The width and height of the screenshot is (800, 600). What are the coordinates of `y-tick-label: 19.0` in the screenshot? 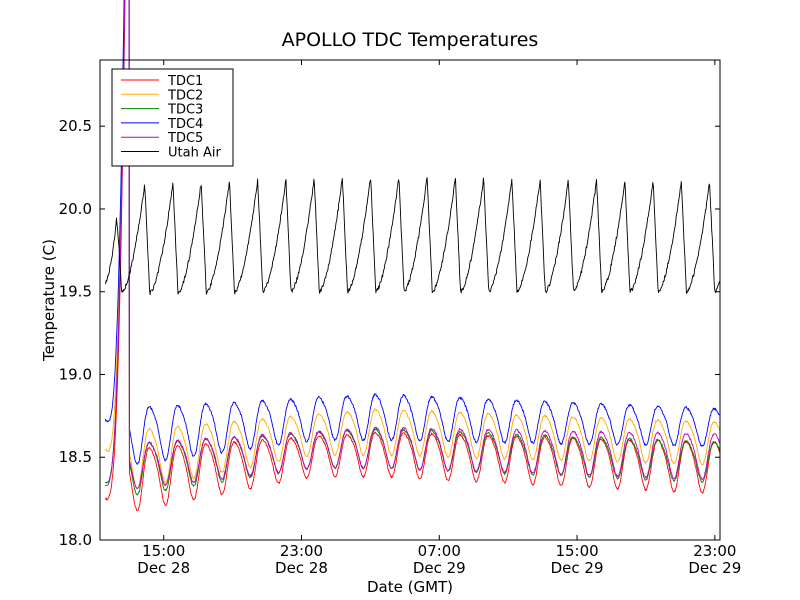 It's located at (75, 374).